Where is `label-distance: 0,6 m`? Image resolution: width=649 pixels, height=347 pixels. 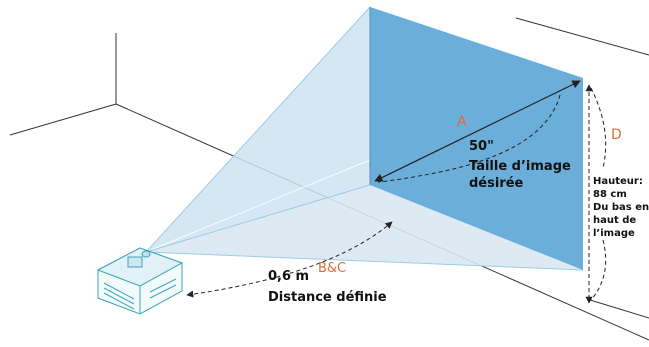 label-distance: 0,6 m is located at coordinates (288, 276).